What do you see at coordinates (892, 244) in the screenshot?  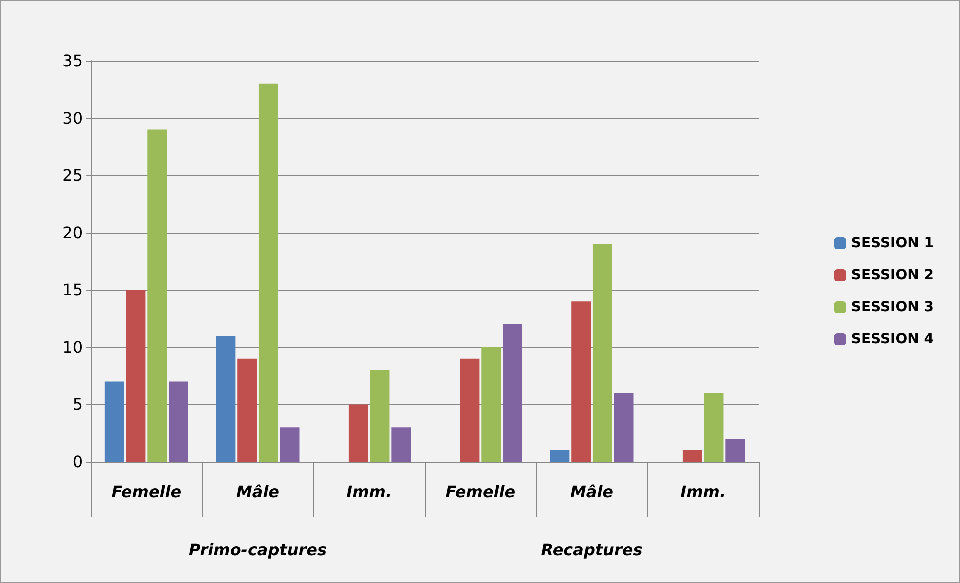 I see `legend-label: SESSION 1` at bounding box center [892, 244].